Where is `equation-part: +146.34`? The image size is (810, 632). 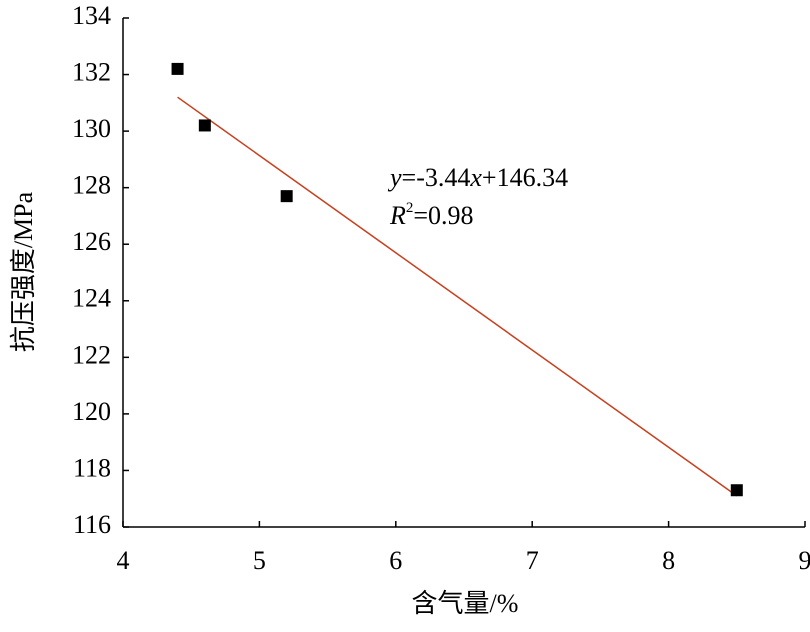 equation-part: +146.34 is located at coordinates (525, 177).